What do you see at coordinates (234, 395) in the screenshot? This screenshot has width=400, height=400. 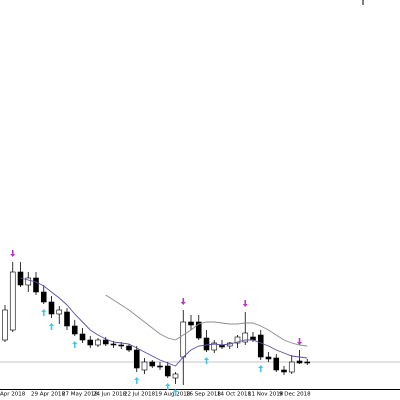 I see `x-tick-label: 14 Oct 2018` at bounding box center [234, 395].